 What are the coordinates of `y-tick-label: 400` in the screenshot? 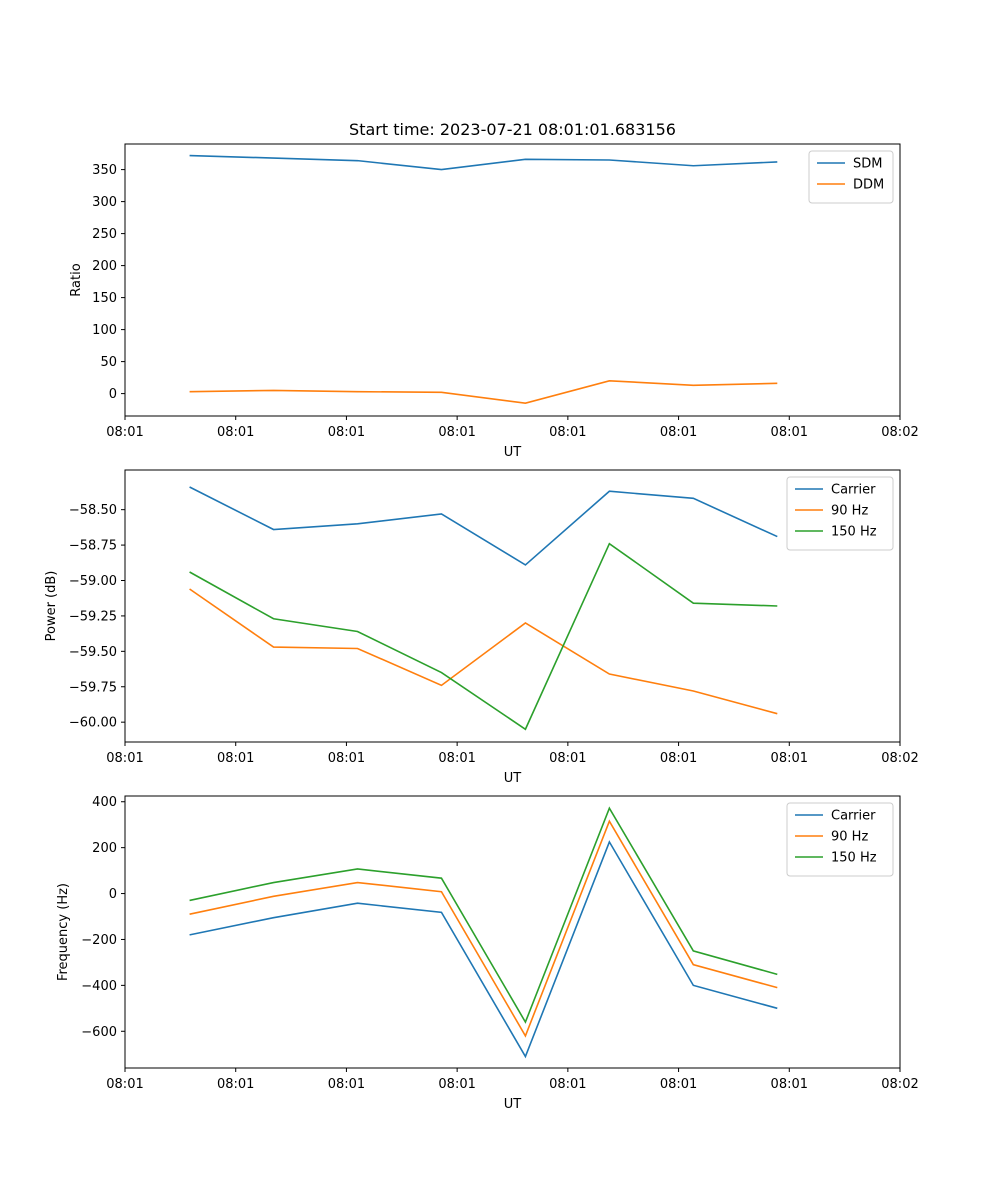 It's located at (104, 802).